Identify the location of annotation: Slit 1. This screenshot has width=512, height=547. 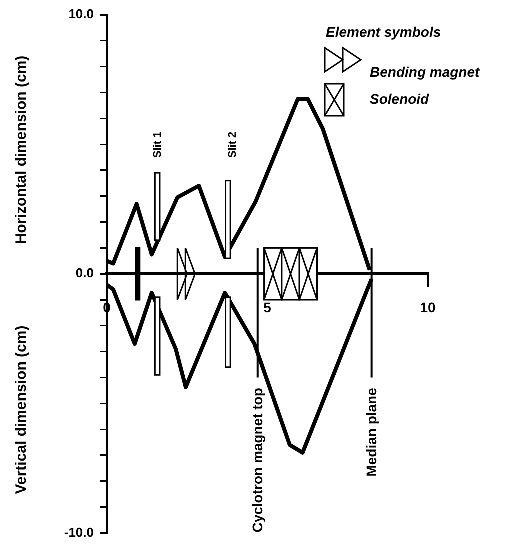
(158, 145).